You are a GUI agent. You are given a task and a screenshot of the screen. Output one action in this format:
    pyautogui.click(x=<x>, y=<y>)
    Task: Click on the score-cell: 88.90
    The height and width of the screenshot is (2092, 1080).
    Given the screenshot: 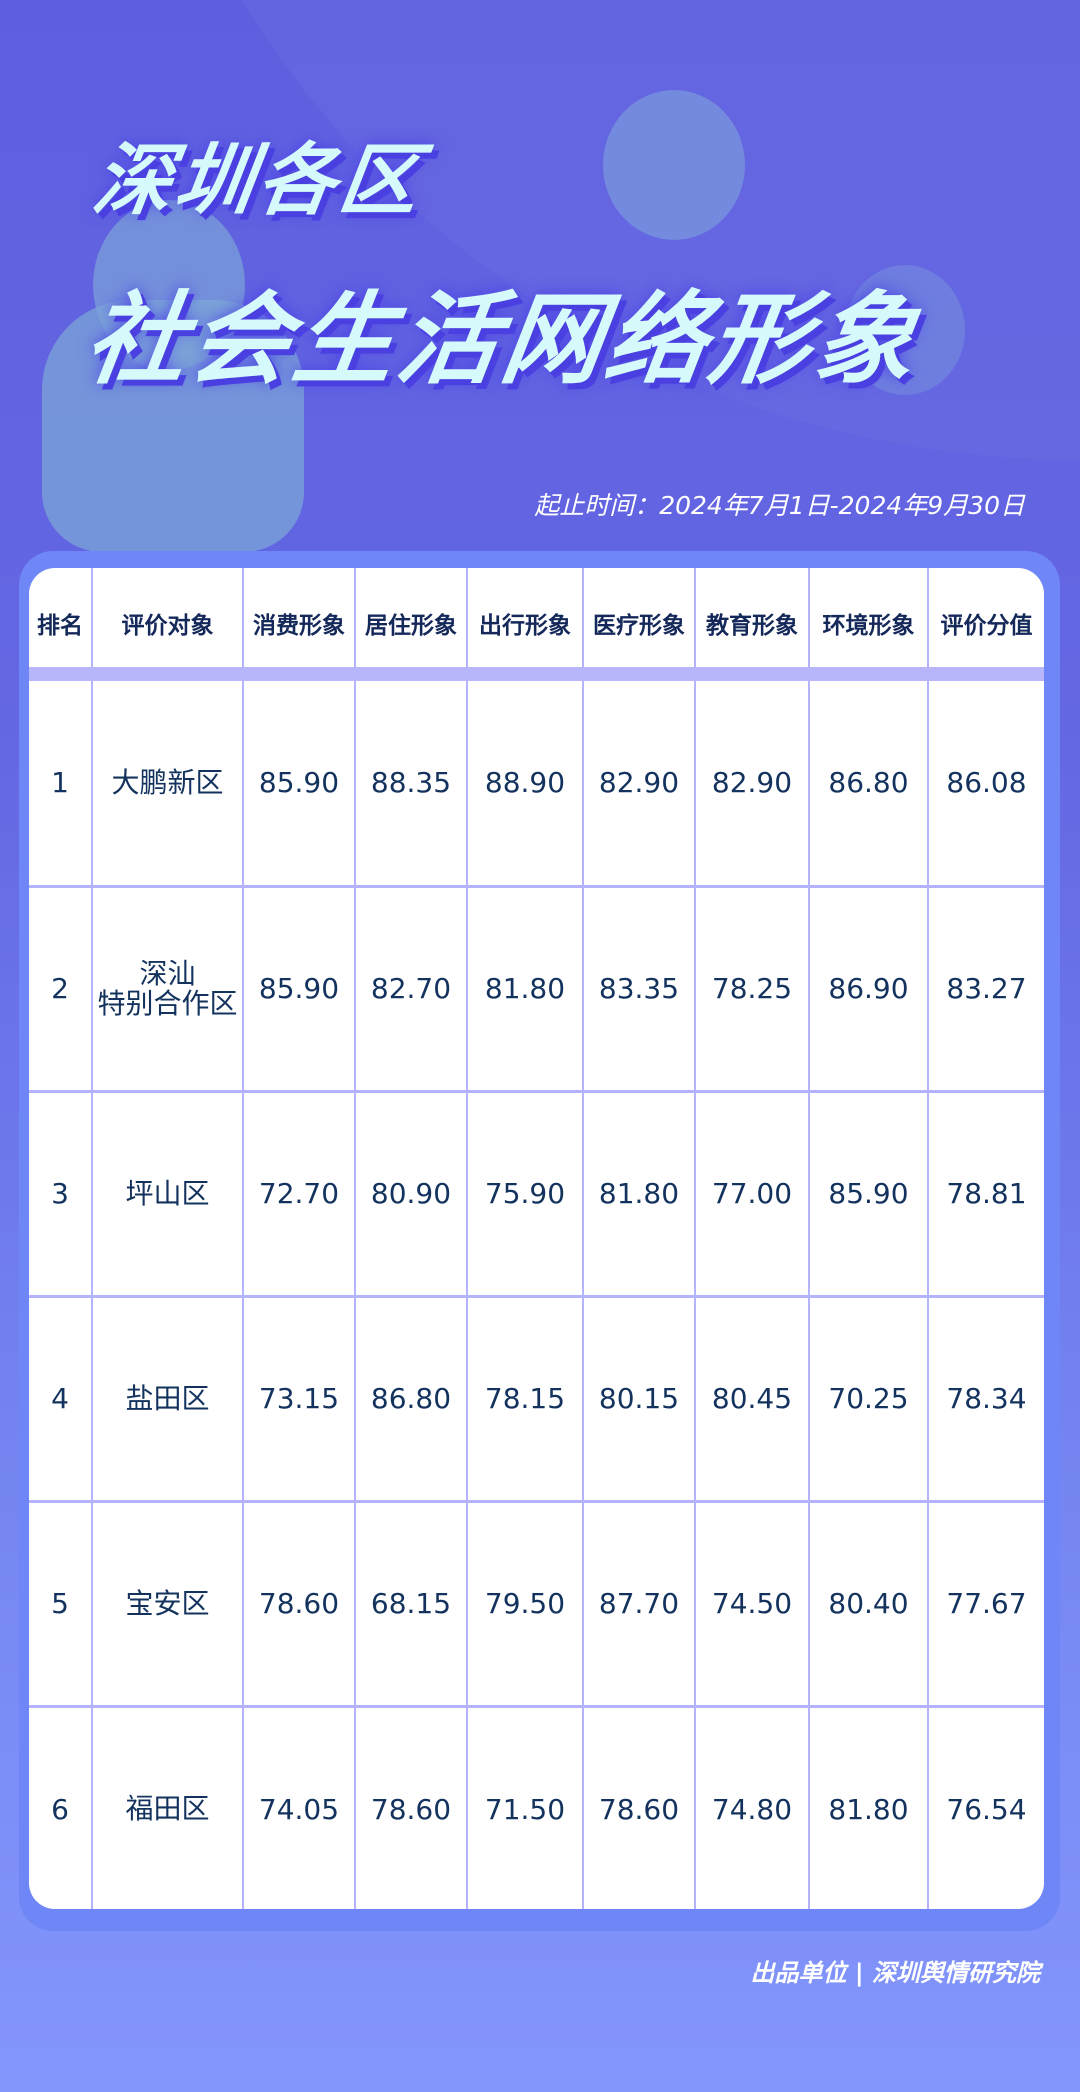 What is the action you would take?
    pyautogui.click(x=524, y=783)
    